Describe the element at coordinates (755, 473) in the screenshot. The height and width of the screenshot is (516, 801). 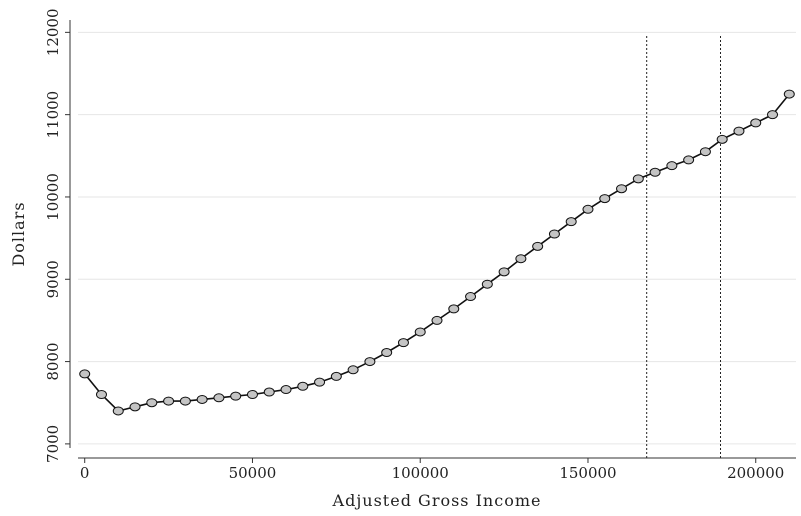
I see `x-tick-label-4: 200000` at that location.